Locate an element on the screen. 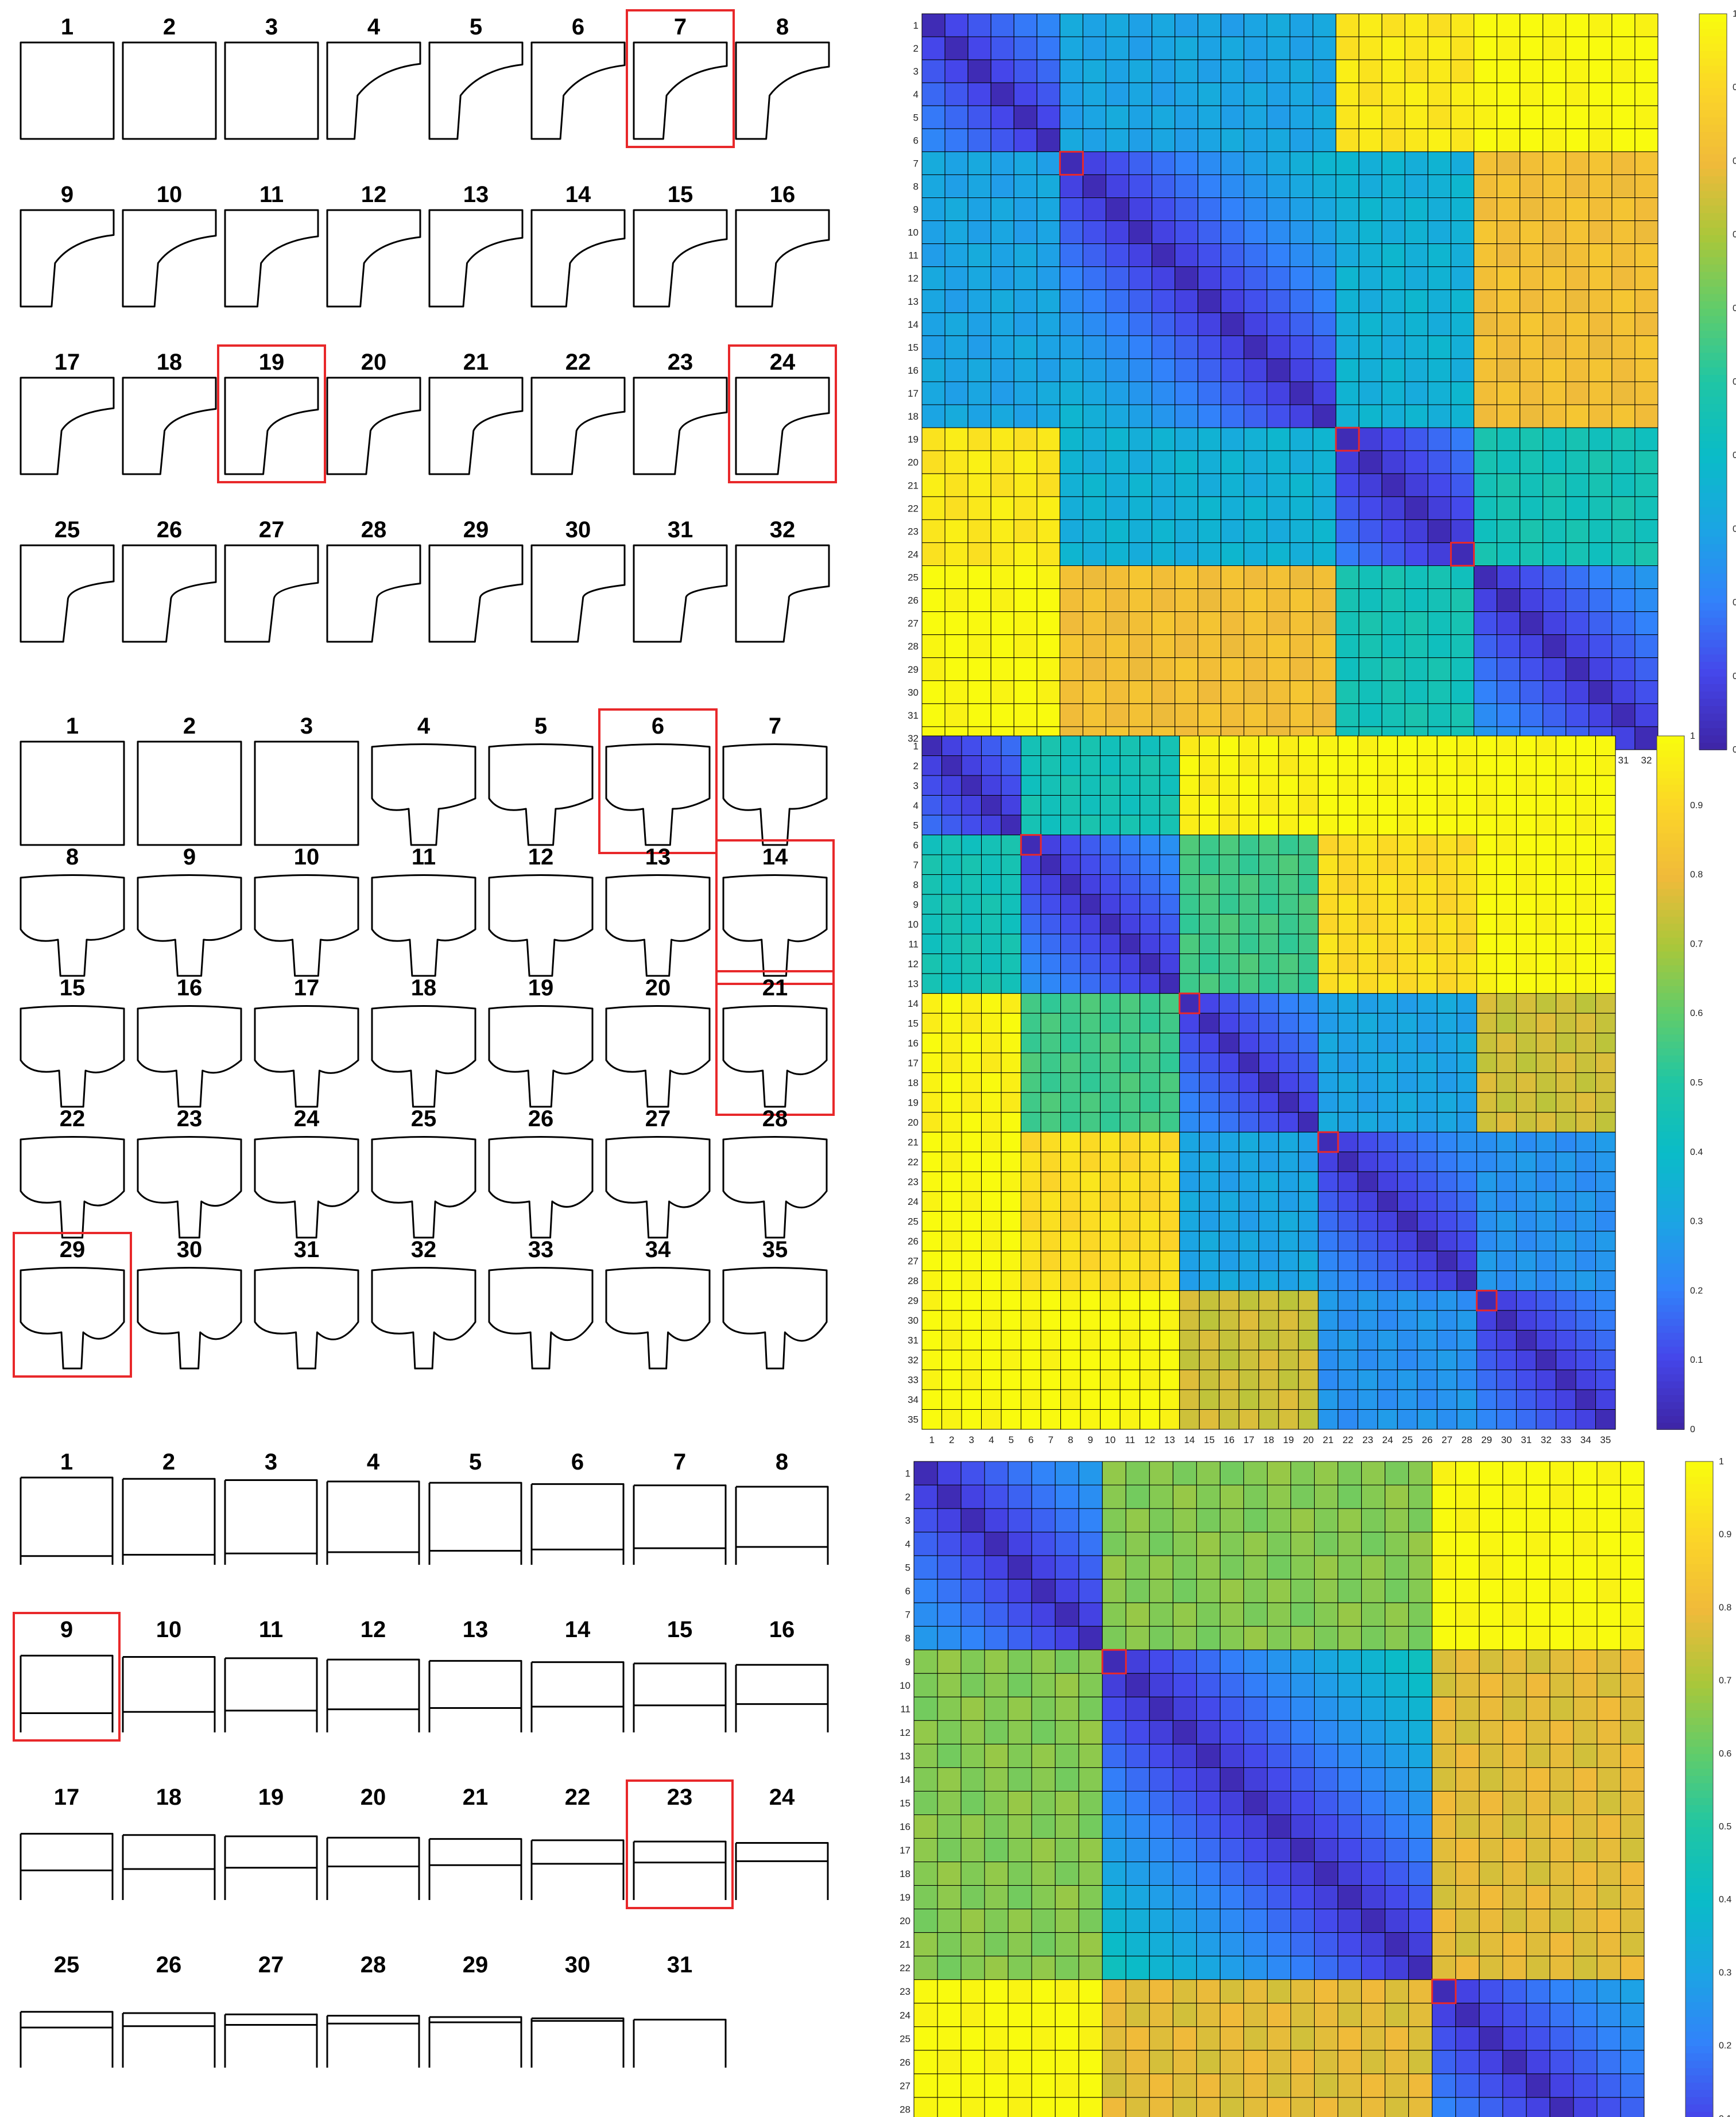 This screenshot has width=1736, height=2117. shape-cell: 29 is located at coordinates (72, 1305).